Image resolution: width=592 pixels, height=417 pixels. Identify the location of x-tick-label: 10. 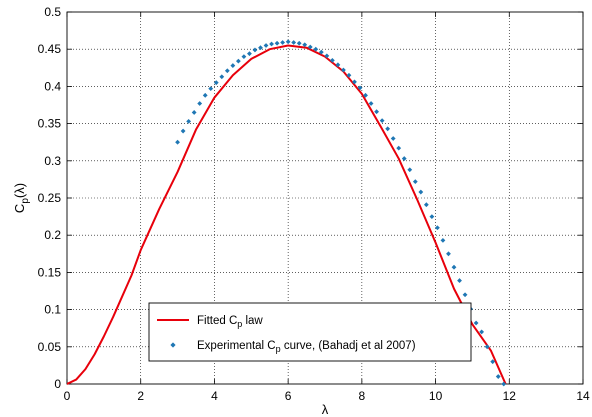
(436, 396).